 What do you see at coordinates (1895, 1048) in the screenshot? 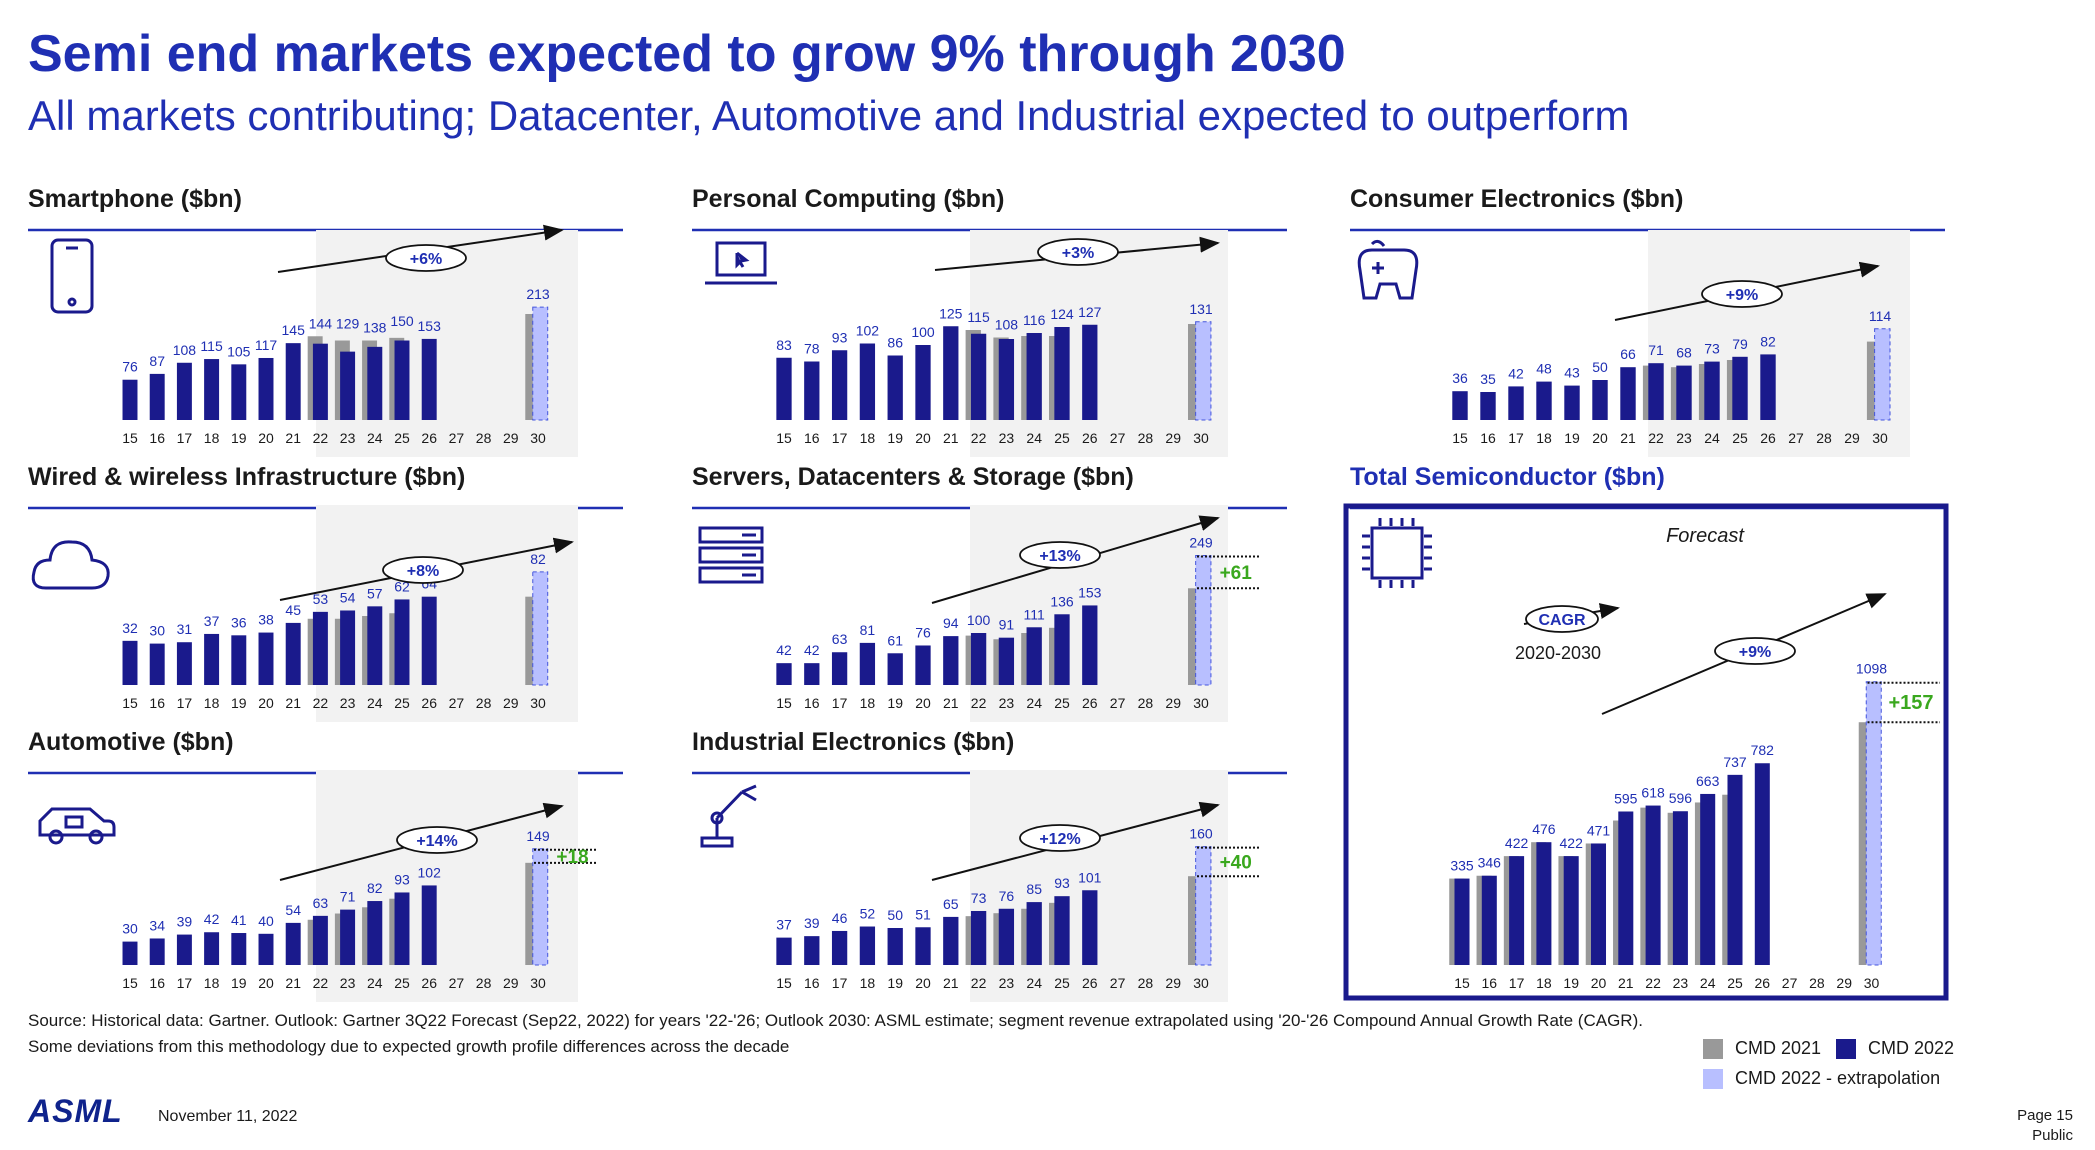
I see `legend-item-cmd2022: CMD 2022` at bounding box center [1895, 1048].